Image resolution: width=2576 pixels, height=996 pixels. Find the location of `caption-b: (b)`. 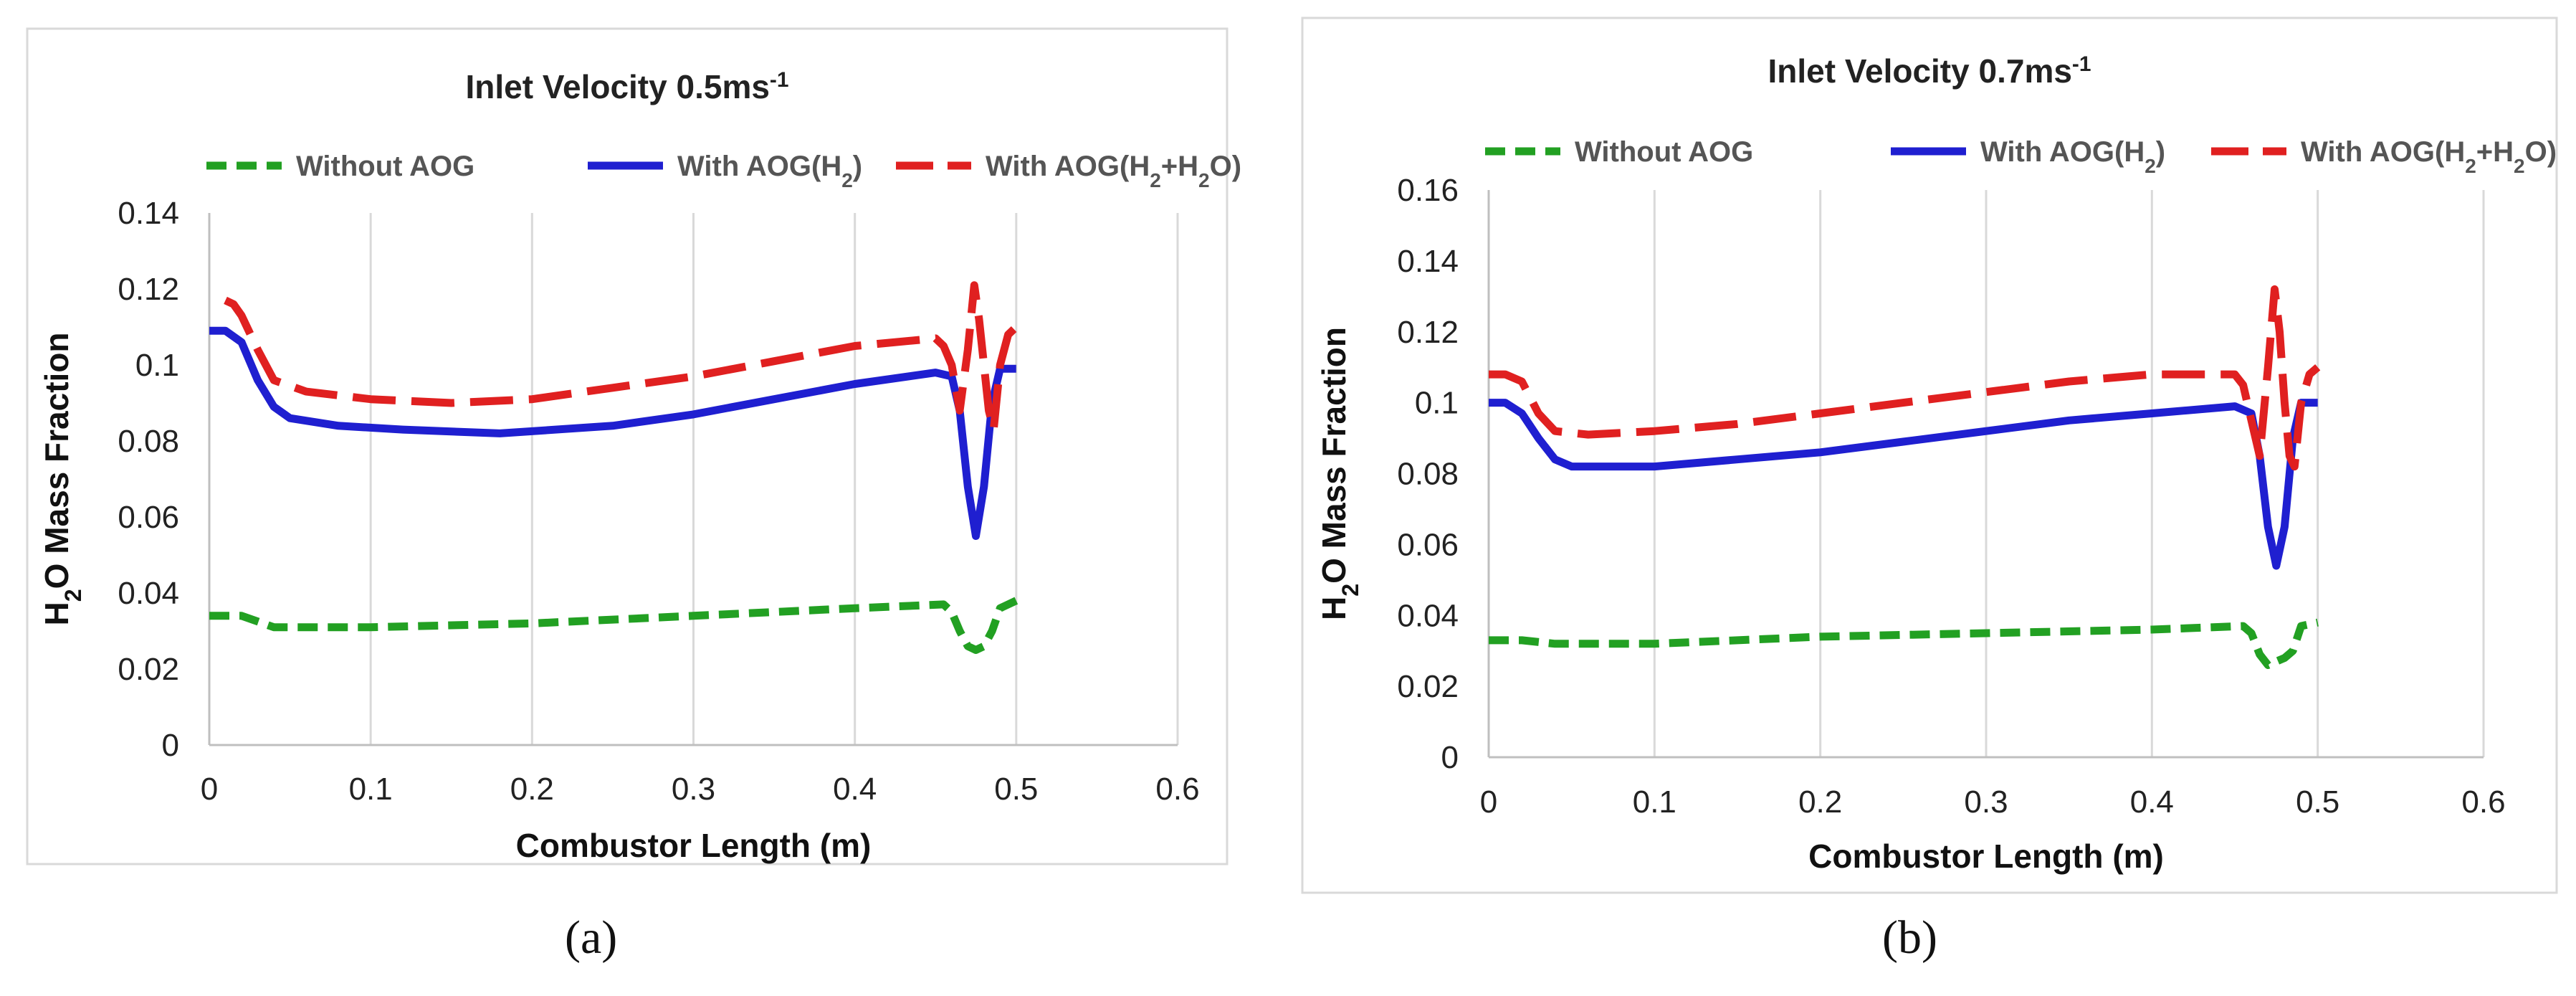

caption-b: (b) is located at coordinates (1909, 937).